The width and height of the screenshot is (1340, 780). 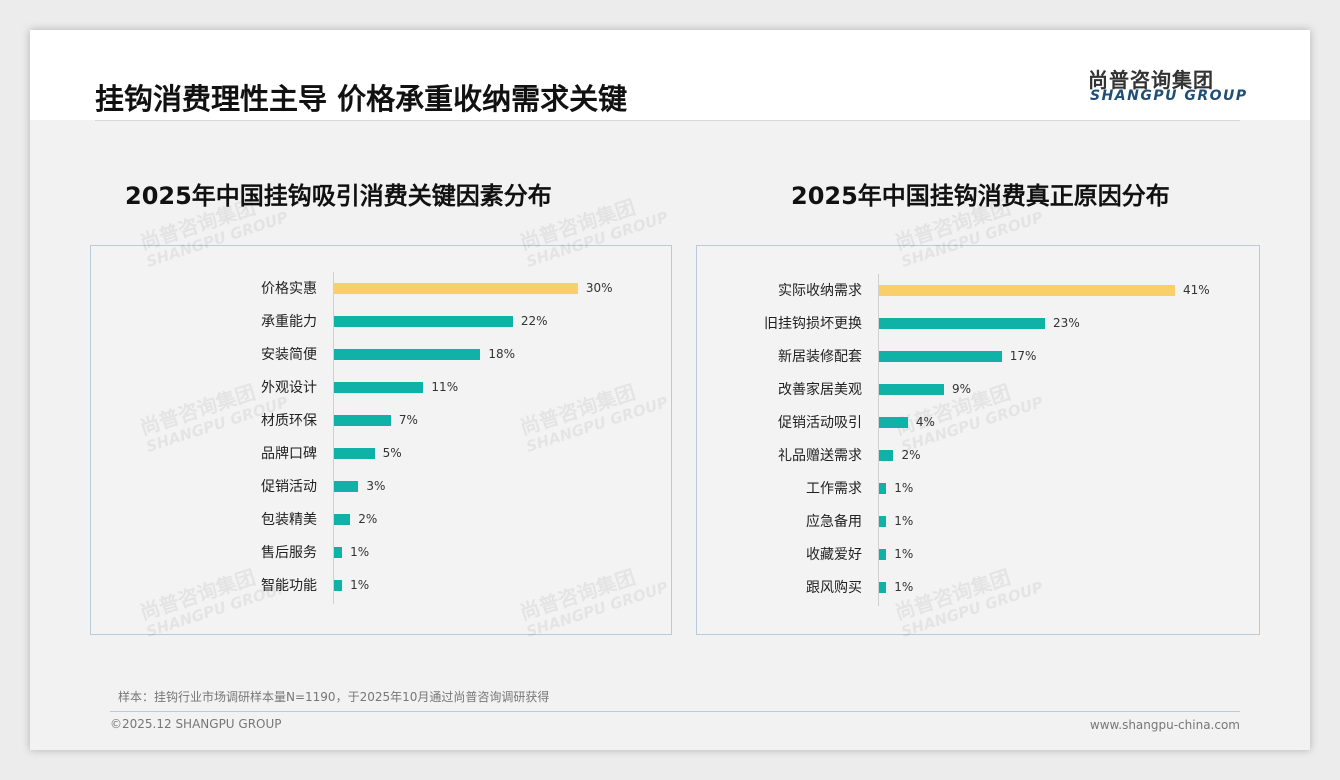 I want to click on category-label: 改善家居美观, so click(x=820, y=390).